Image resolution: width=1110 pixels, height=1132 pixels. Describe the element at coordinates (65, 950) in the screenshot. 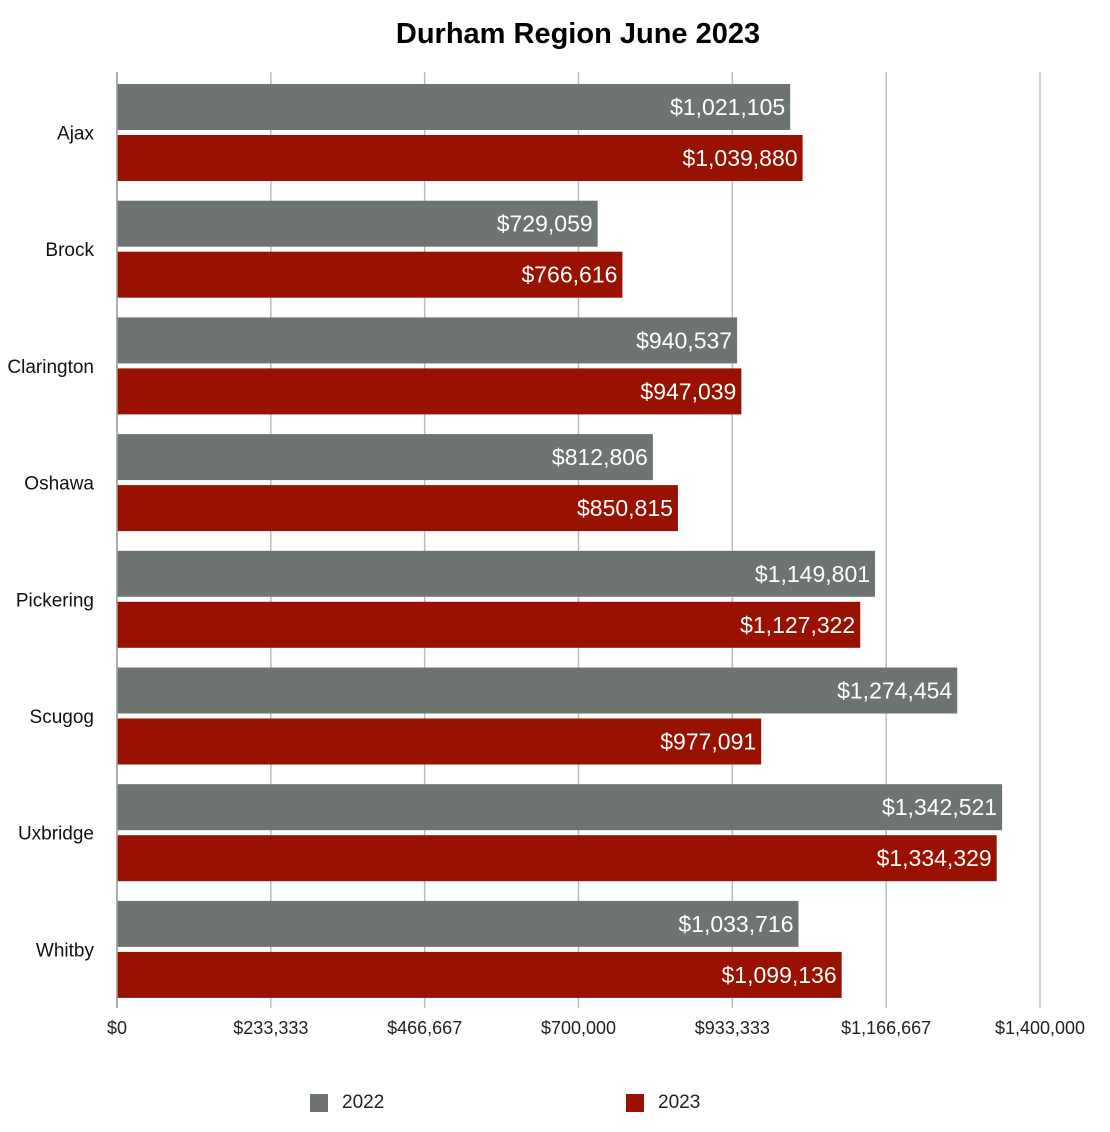

I see `y-tick-label: Whitby` at that location.